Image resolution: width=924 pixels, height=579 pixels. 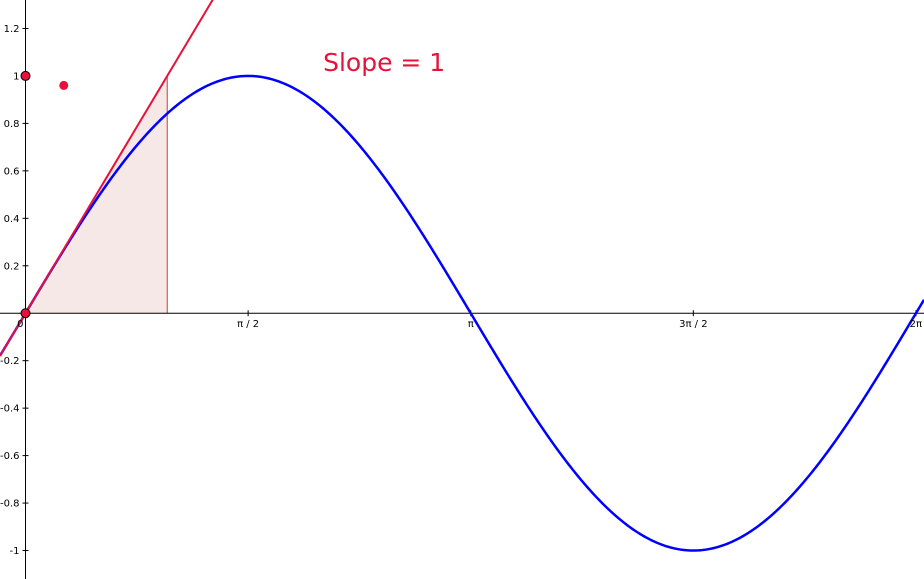 What do you see at coordinates (12, 171) in the screenshot?
I see `y-tick-label: 0.6` at bounding box center [12, 171].